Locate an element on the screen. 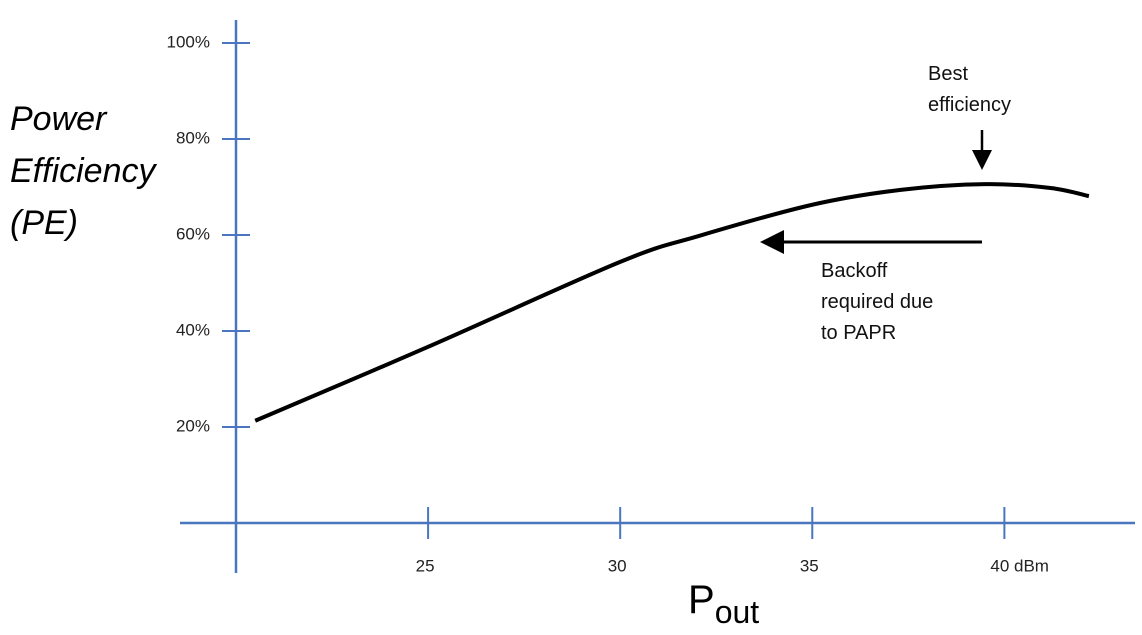  x-tick-label: 35 is located at coordinates (809, 565).